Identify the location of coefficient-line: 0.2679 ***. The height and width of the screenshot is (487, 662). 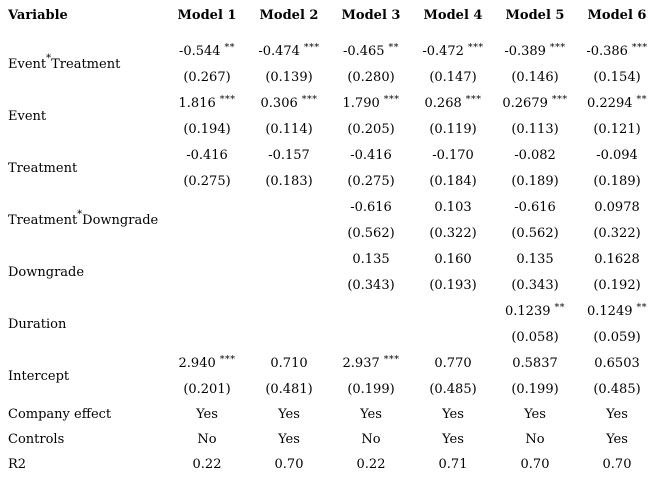
(535, 103).